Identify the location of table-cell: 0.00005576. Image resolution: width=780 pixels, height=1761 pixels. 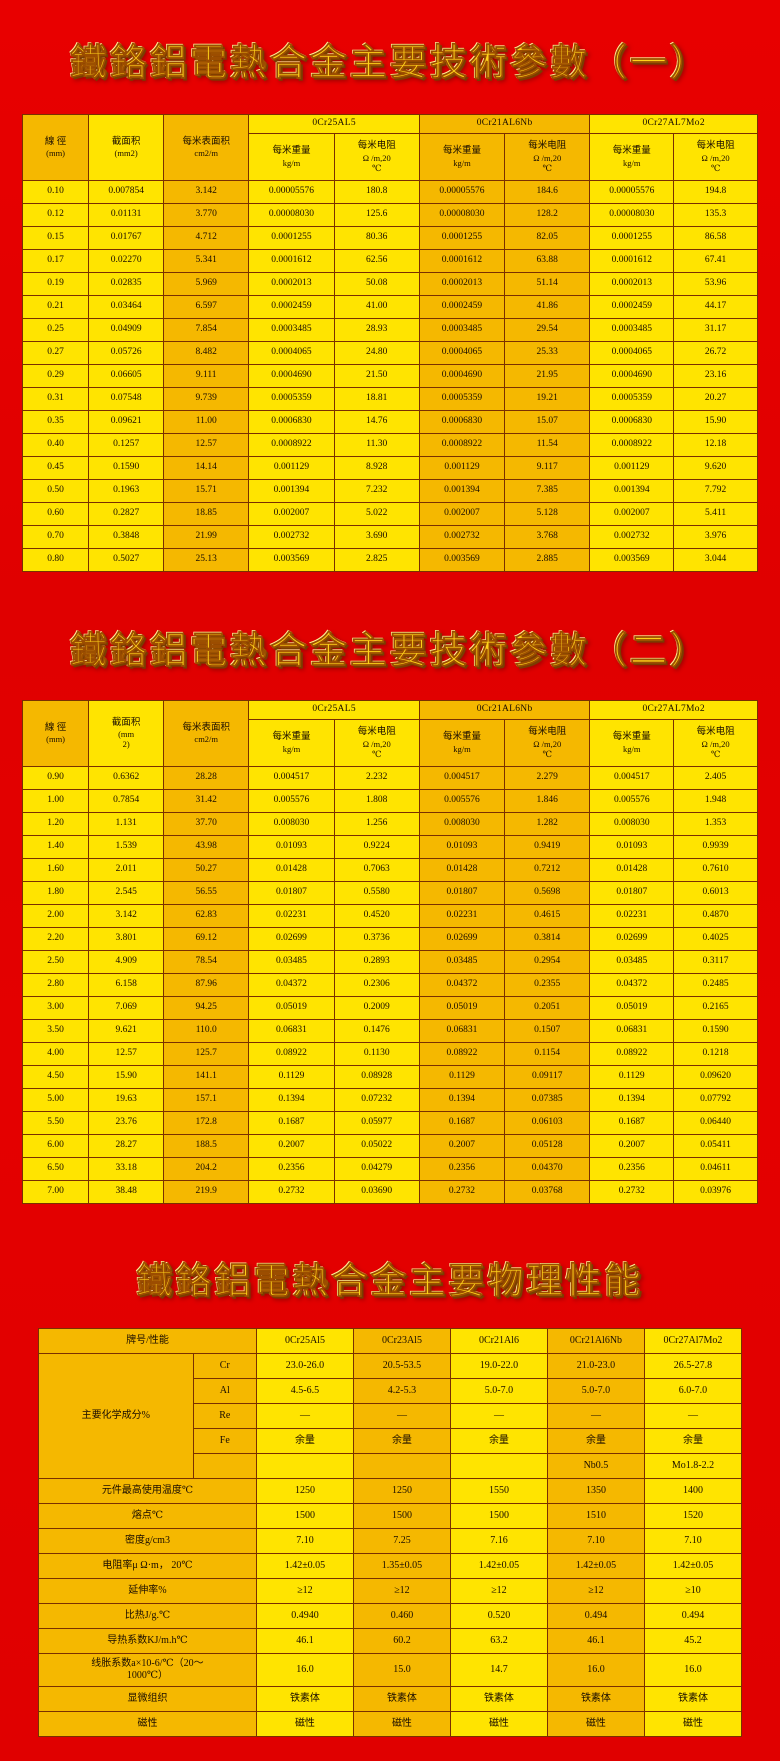
(632, 192).